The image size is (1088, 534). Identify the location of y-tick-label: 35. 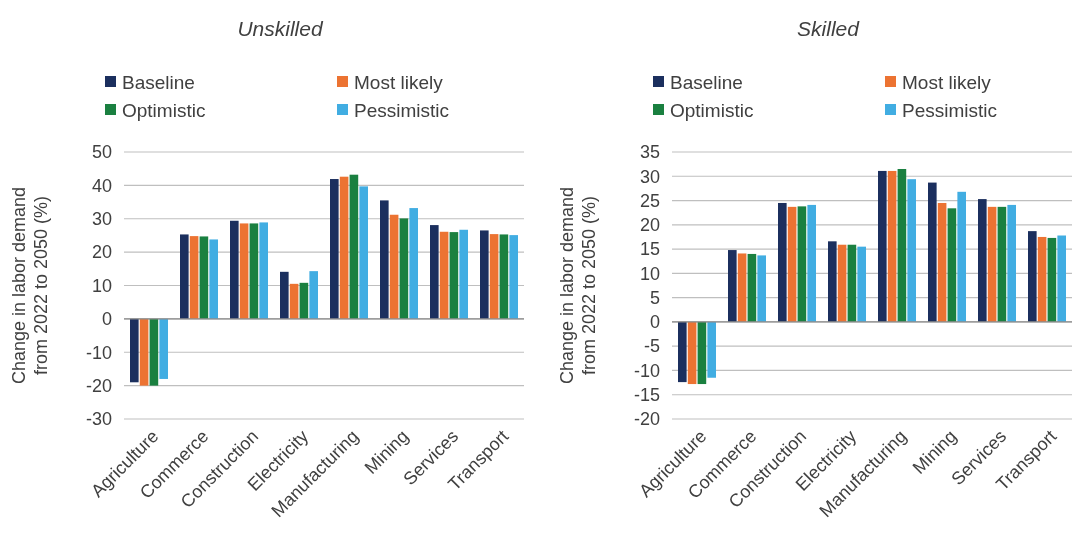
(649, 152).